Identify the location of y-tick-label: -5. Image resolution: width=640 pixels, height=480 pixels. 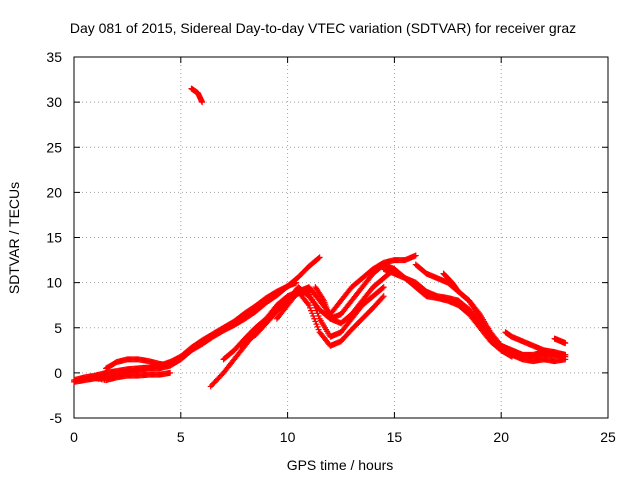
(56, 418).